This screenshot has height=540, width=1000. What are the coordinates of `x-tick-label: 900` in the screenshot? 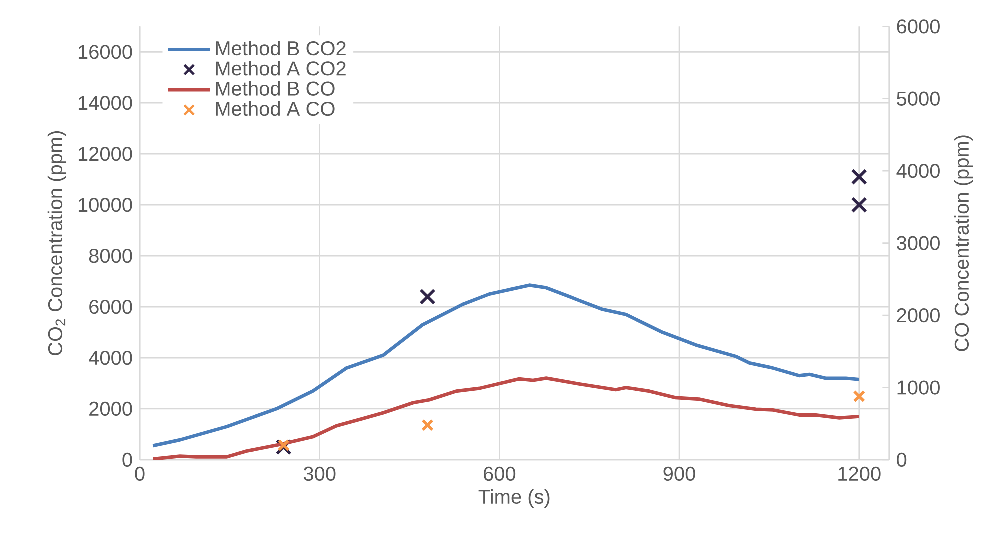 It's located at (680, 474).